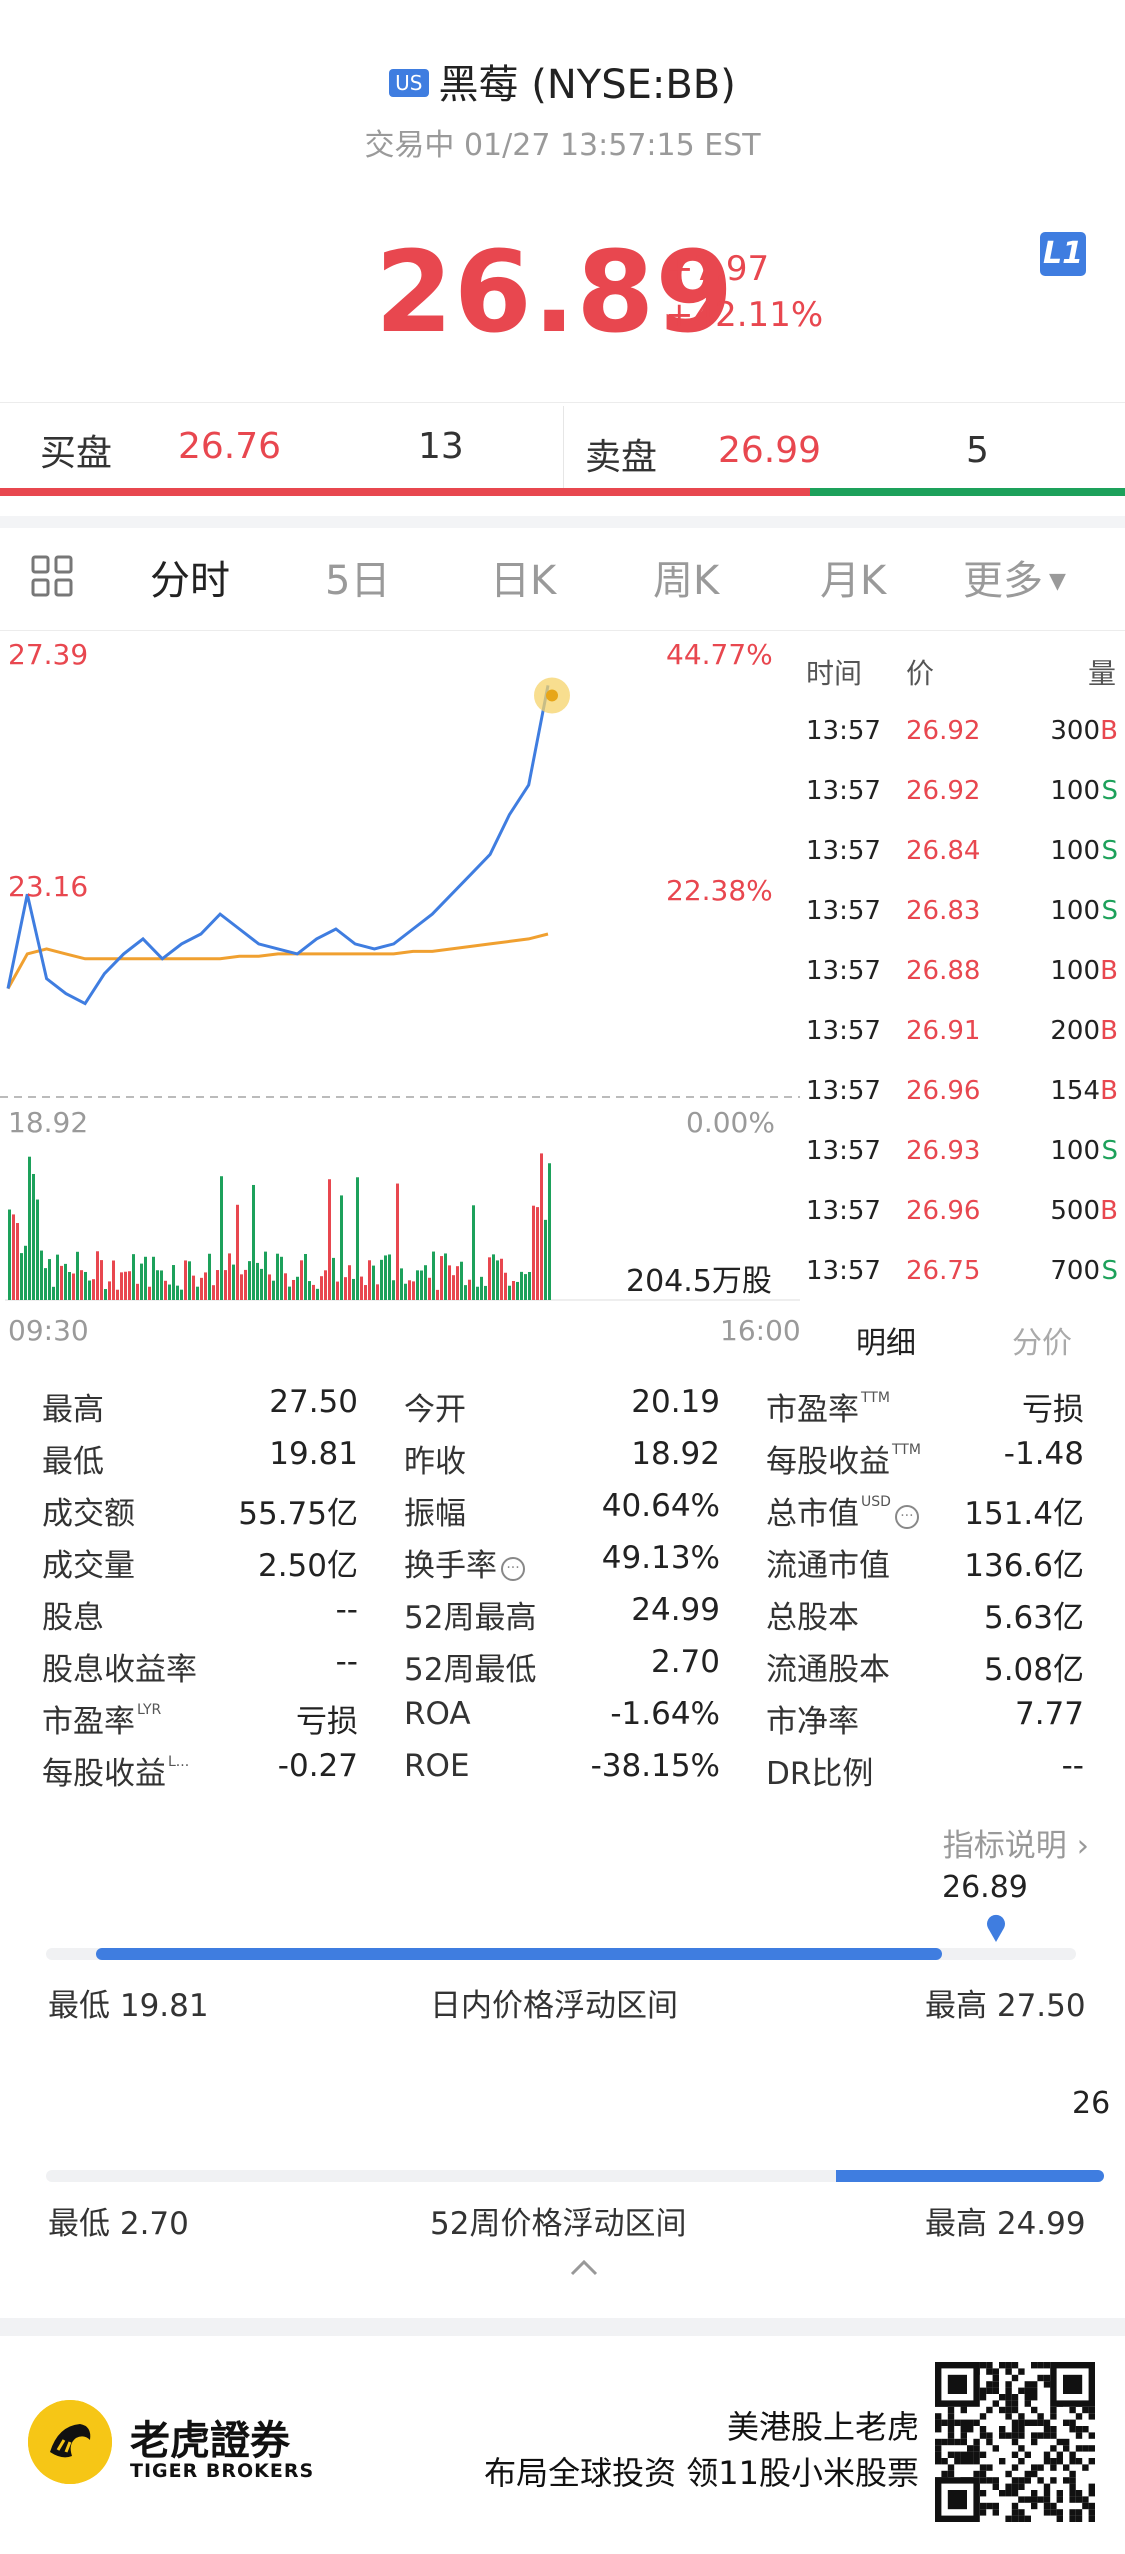  What do you see at coordinates (73, 1618) in the screenshot?
I see `stat-label-text: 股息` at bounding box center [73, 1618].